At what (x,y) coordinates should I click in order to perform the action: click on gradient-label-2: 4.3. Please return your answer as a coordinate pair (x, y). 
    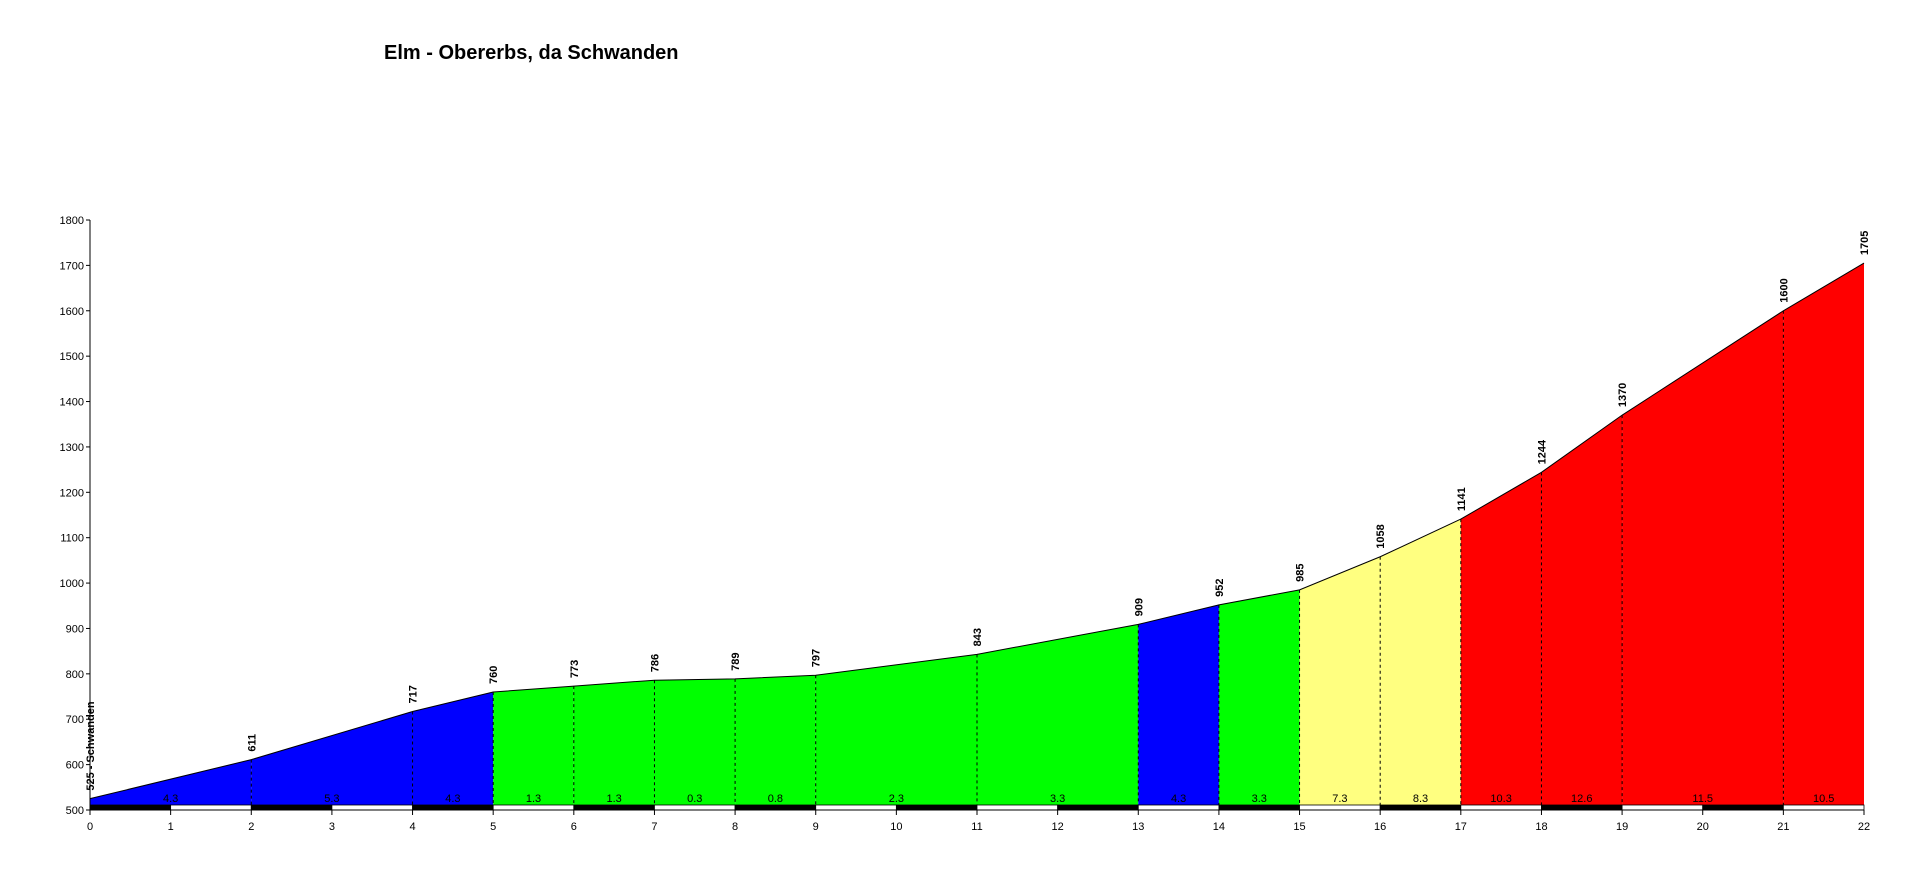
    Looking at the image, I should click on (452, 799).